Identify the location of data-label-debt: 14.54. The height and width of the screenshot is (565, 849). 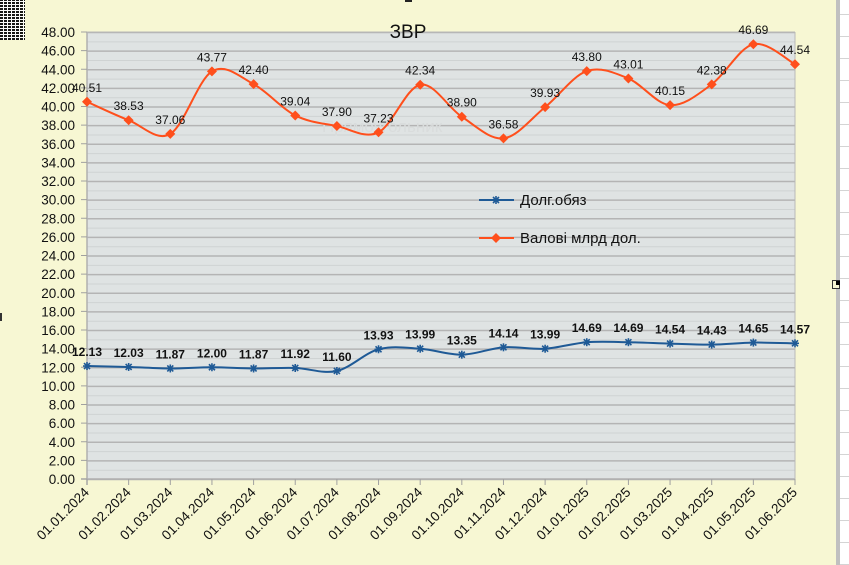
(670, 330).